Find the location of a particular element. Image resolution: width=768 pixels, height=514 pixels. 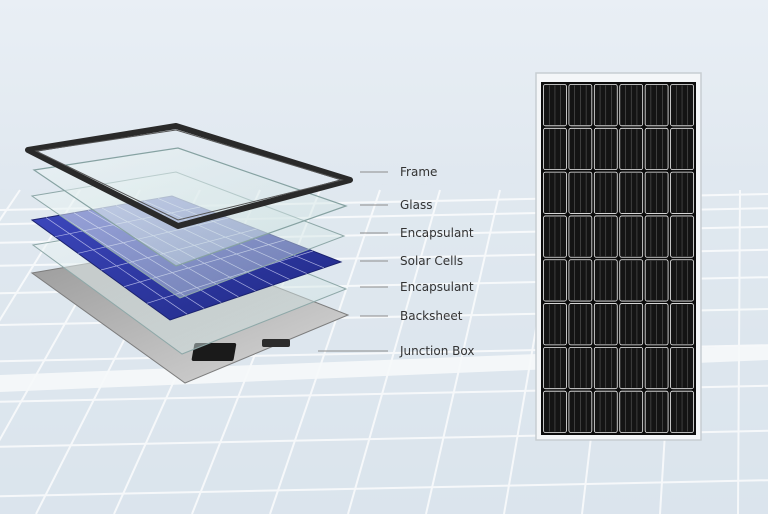

frame-layer is located at coordinates (189, 176).